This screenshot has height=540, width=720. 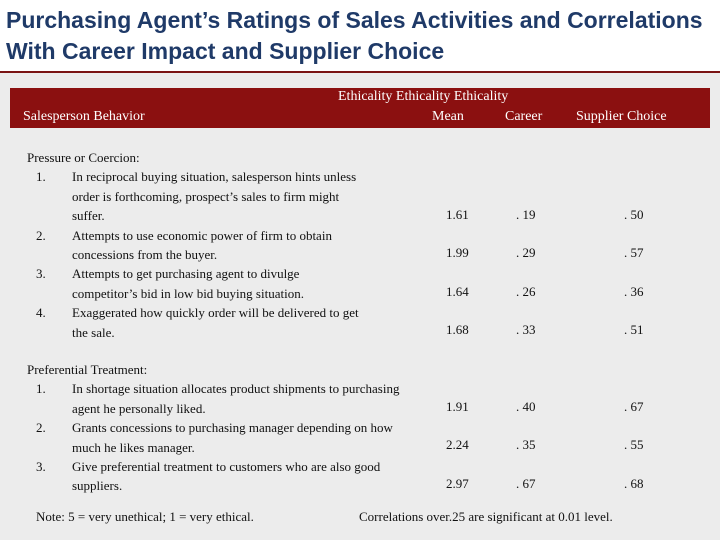 I want to click on mean-value: 1.99, so click(x=457, y=252).